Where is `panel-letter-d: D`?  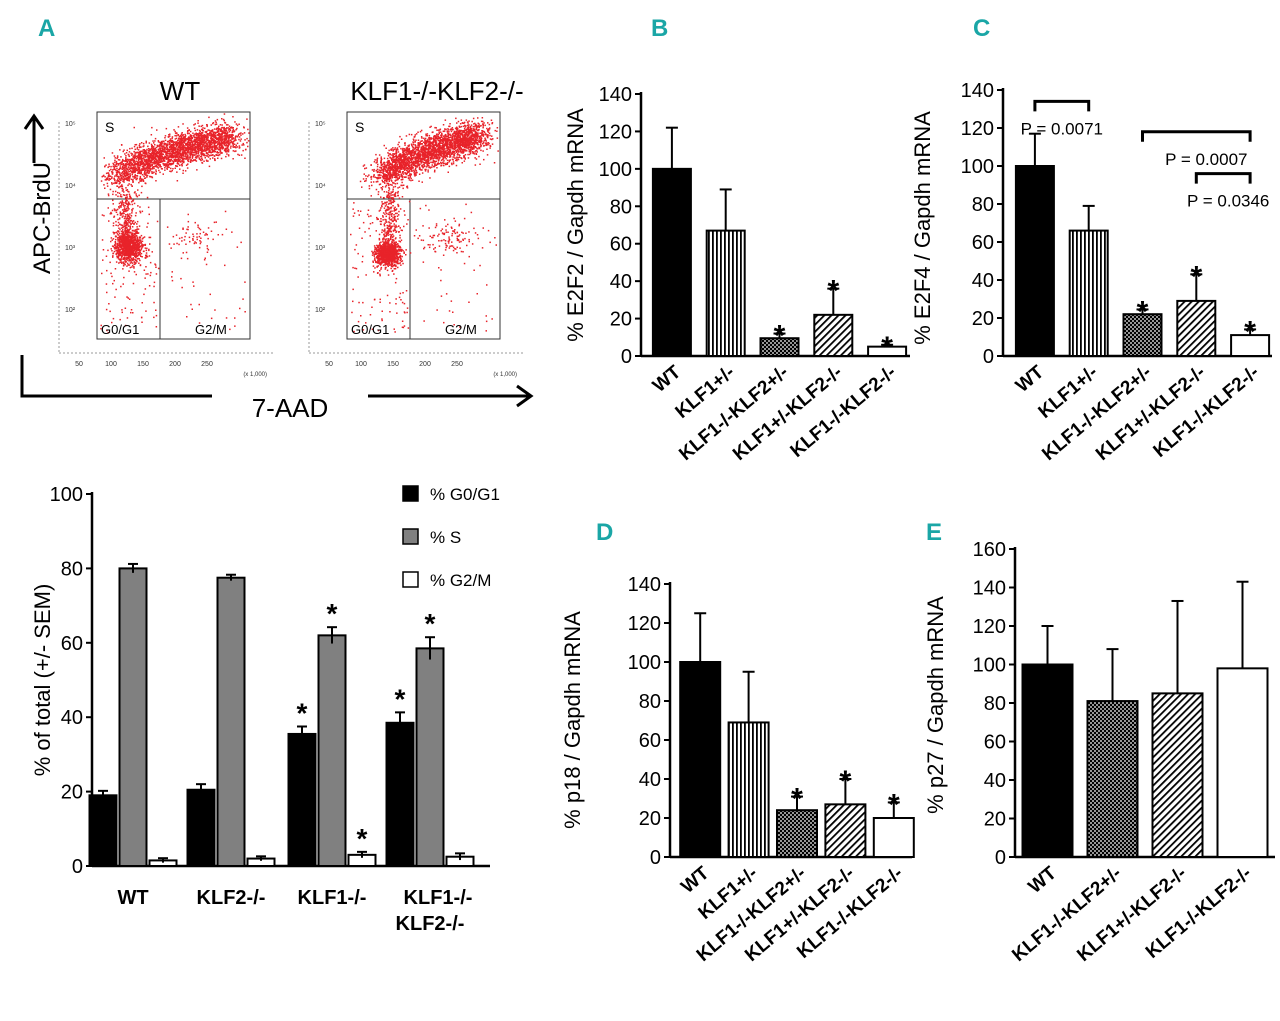
panel-letter-d: D is located at coordinates (604, 532).